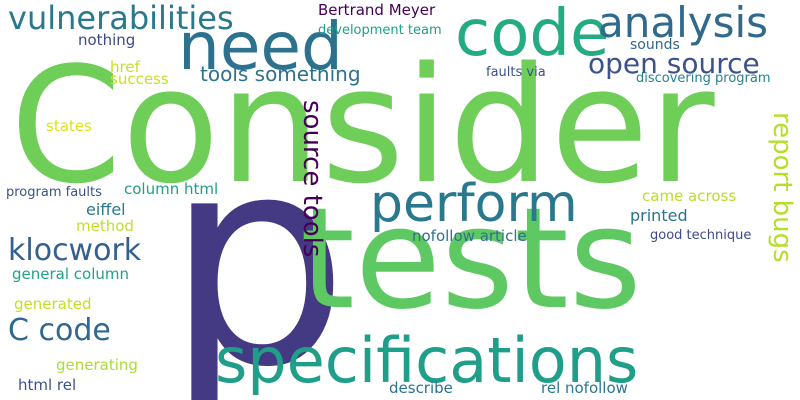  I want to click on word-perform: perform, so click(474, 204).